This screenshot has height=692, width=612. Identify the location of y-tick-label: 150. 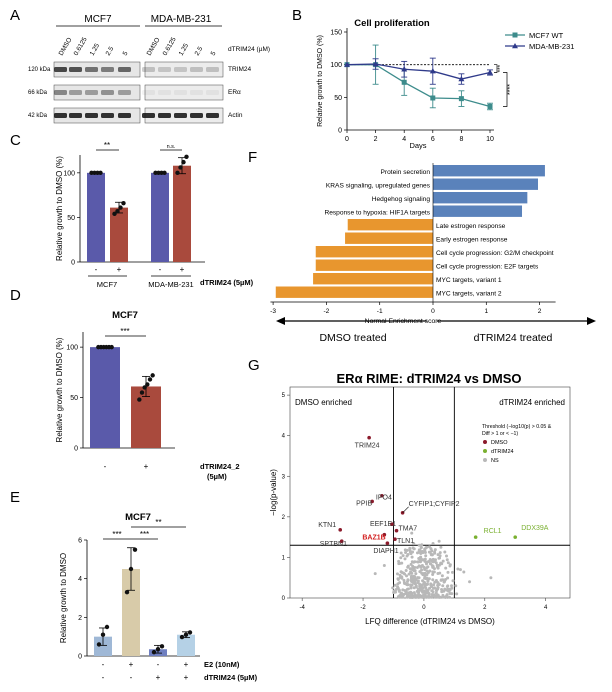
(336, 33).